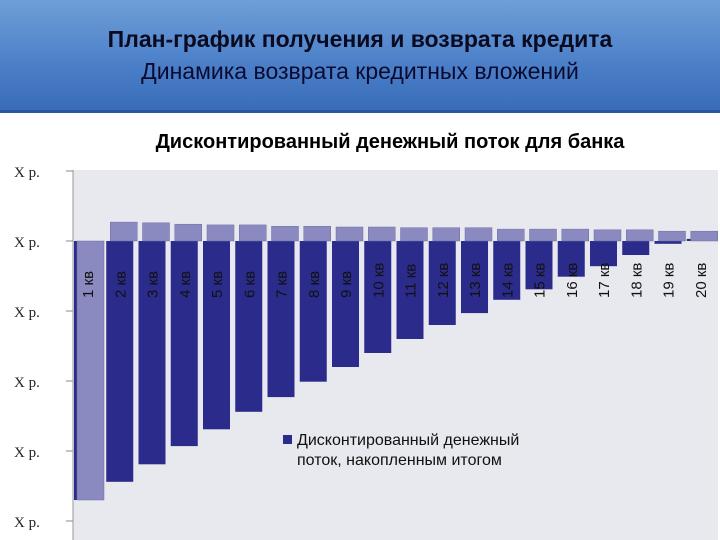  I want to click on x-category-label: 4 кв, so click(185, 284).